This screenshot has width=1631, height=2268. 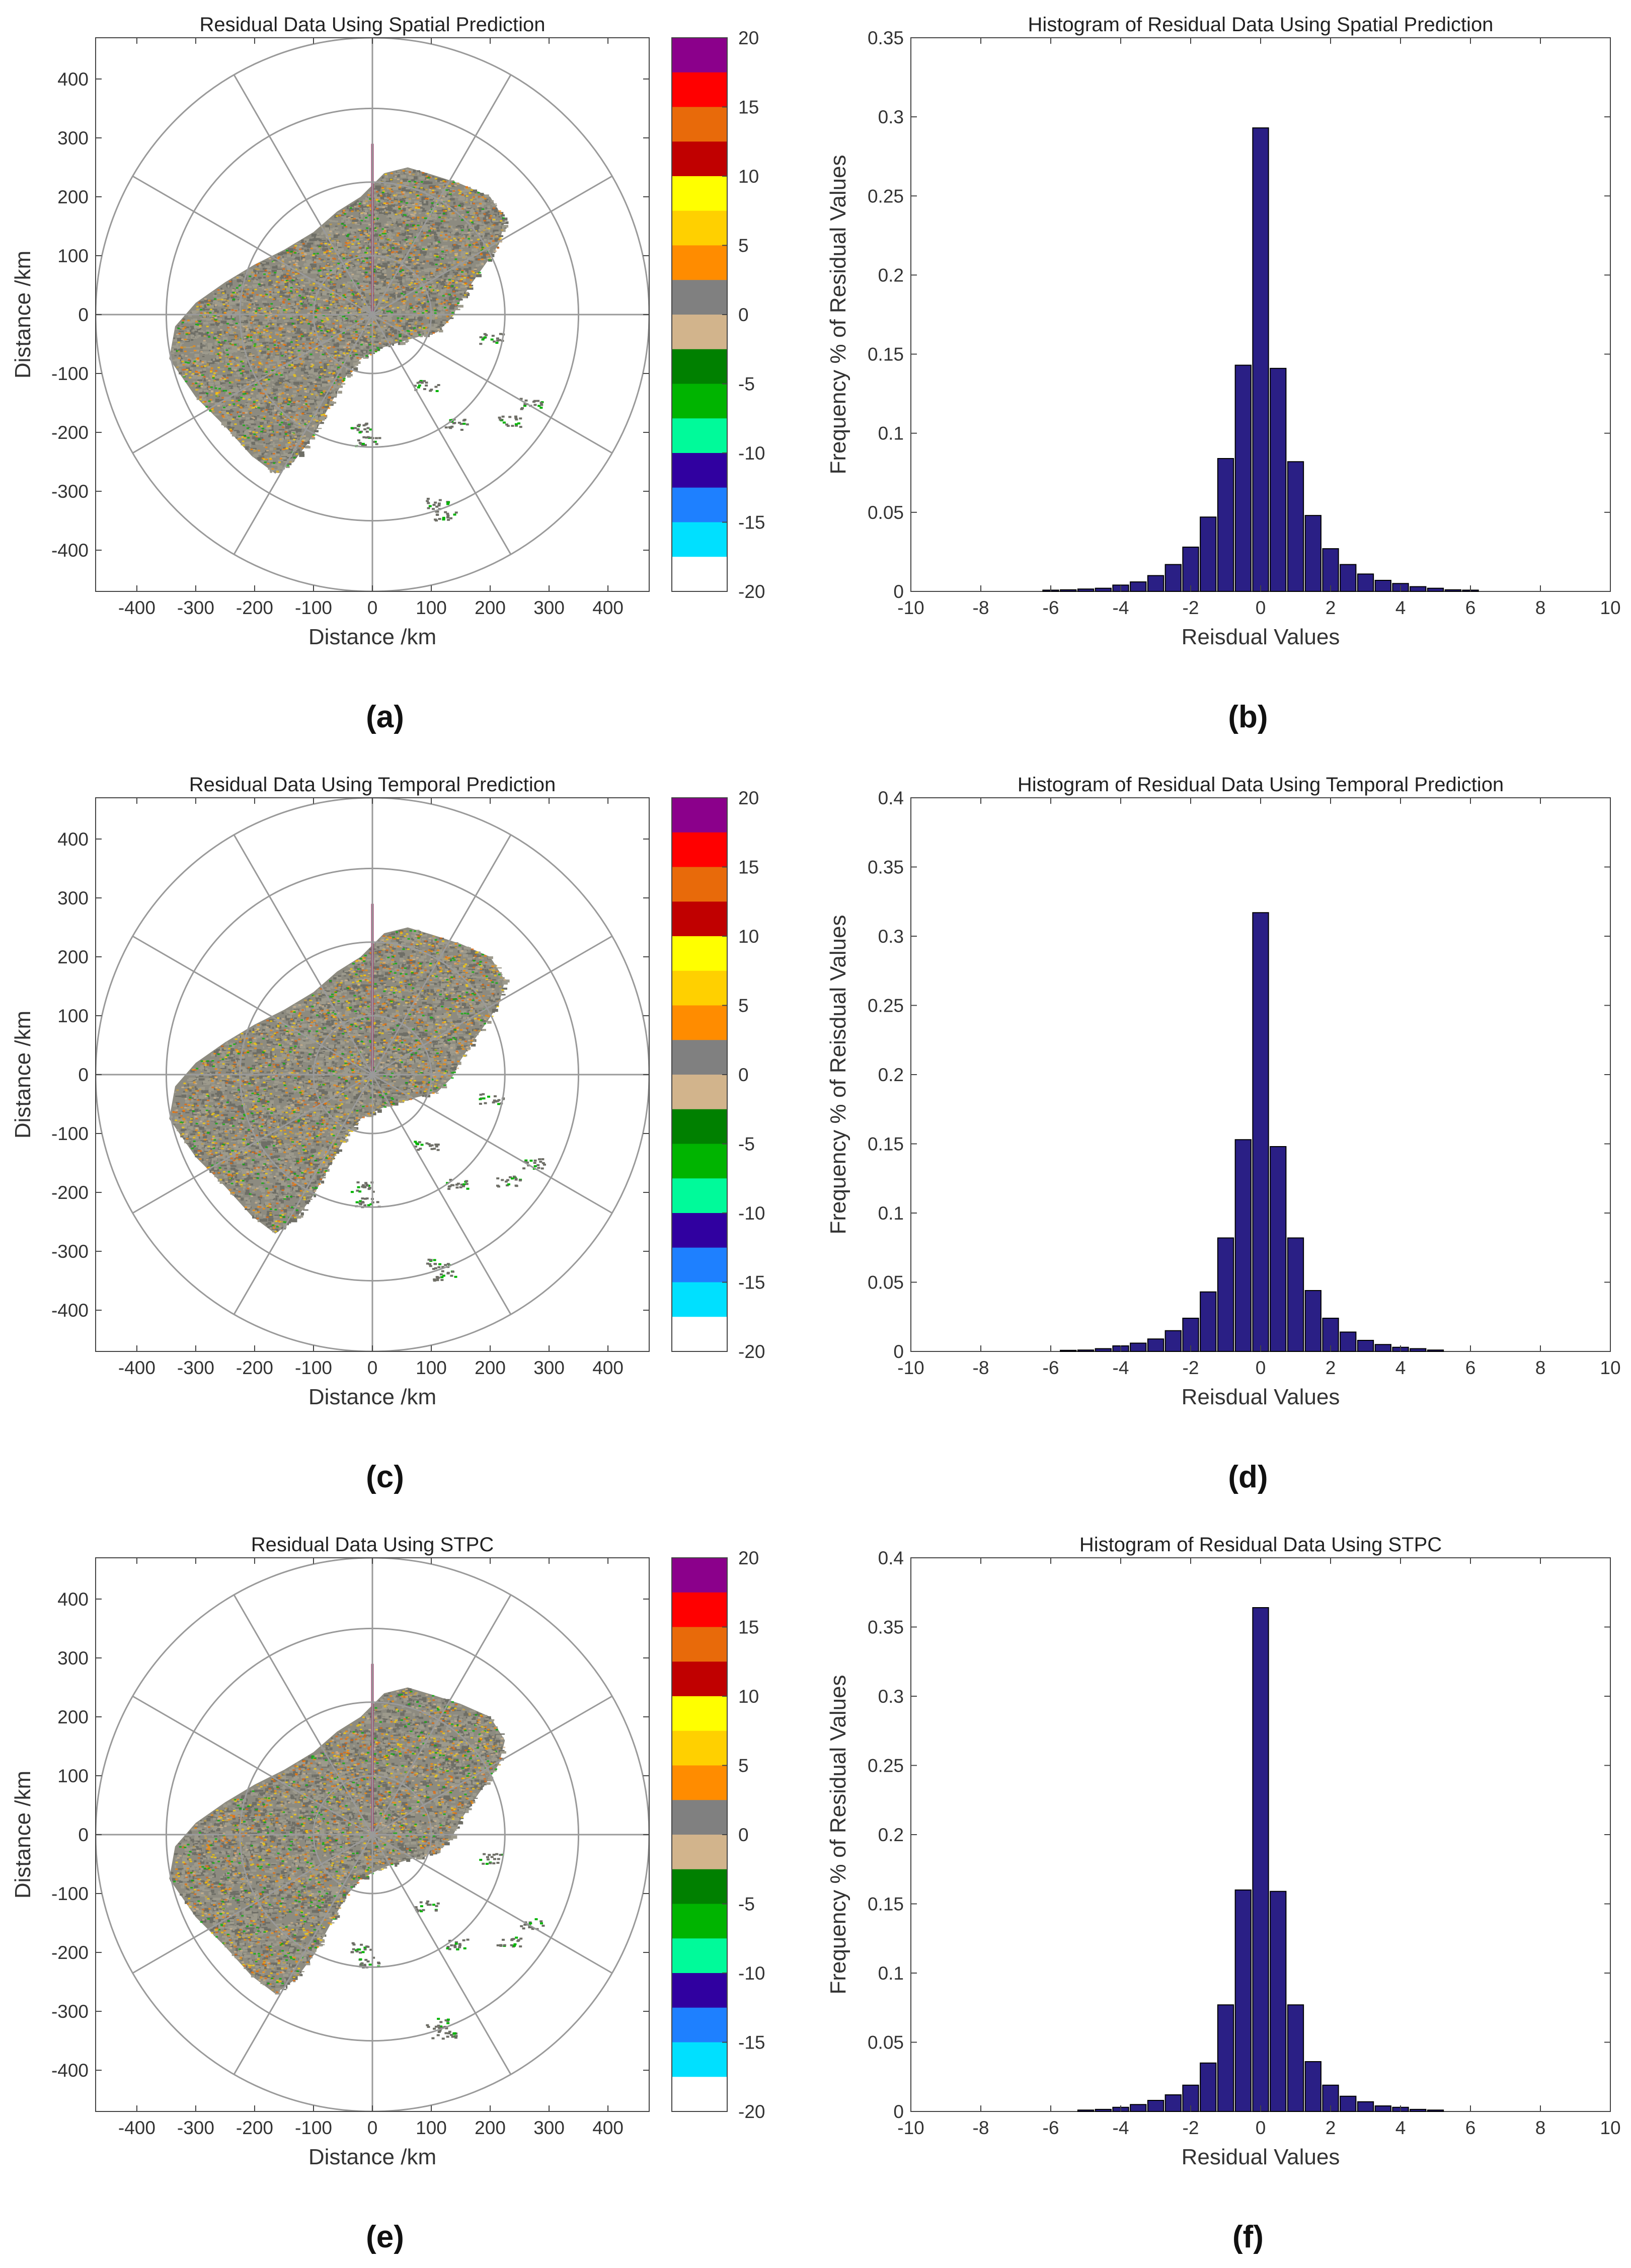 What do you see at coordinates (751, 1213) in the screenshot?
I see `colorbar-tick-label: -10` at bounding box center [751, 1213].